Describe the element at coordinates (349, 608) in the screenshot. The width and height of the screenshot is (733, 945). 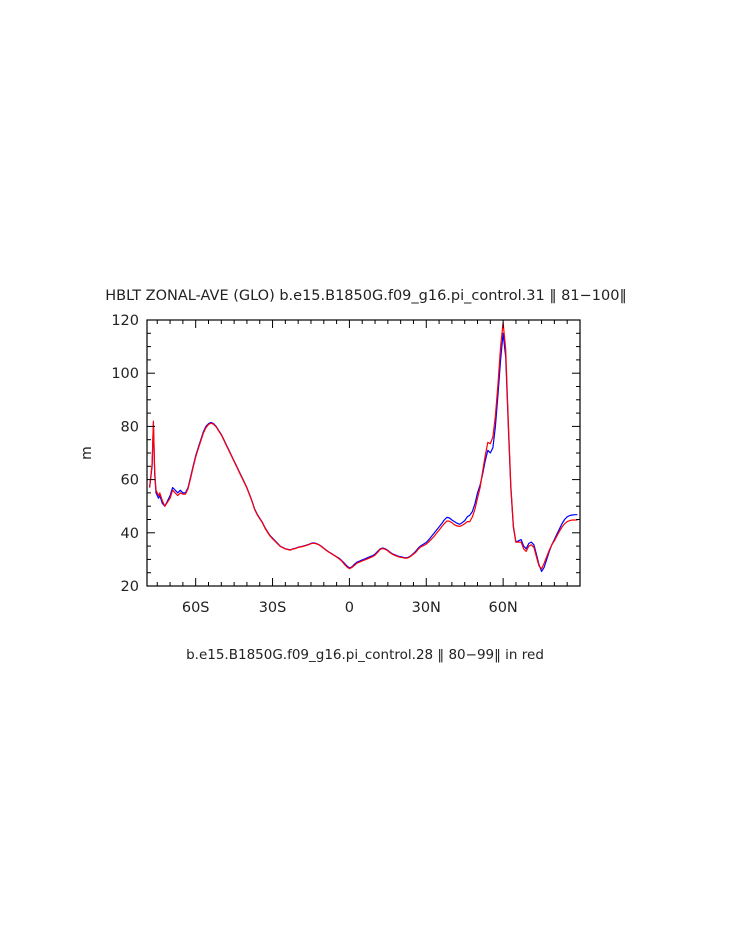
I see `x-tick-label: 0` at that location.